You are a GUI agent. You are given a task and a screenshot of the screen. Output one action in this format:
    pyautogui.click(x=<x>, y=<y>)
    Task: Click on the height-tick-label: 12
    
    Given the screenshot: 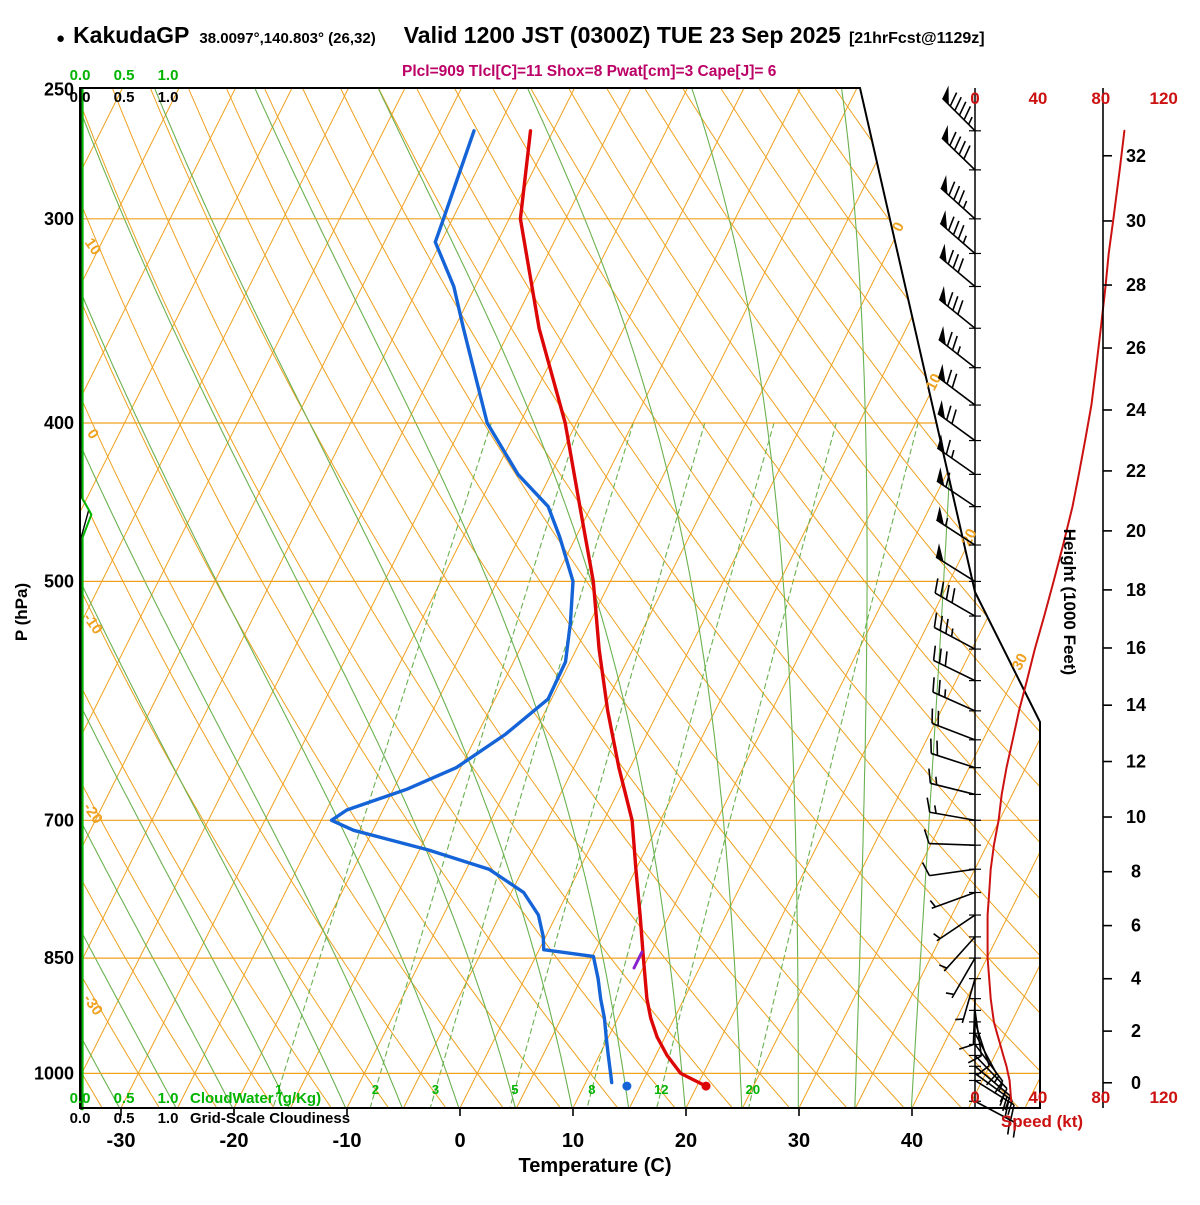 What is the action you would take?
    pyautogui.click(x=1136, y=762)
    